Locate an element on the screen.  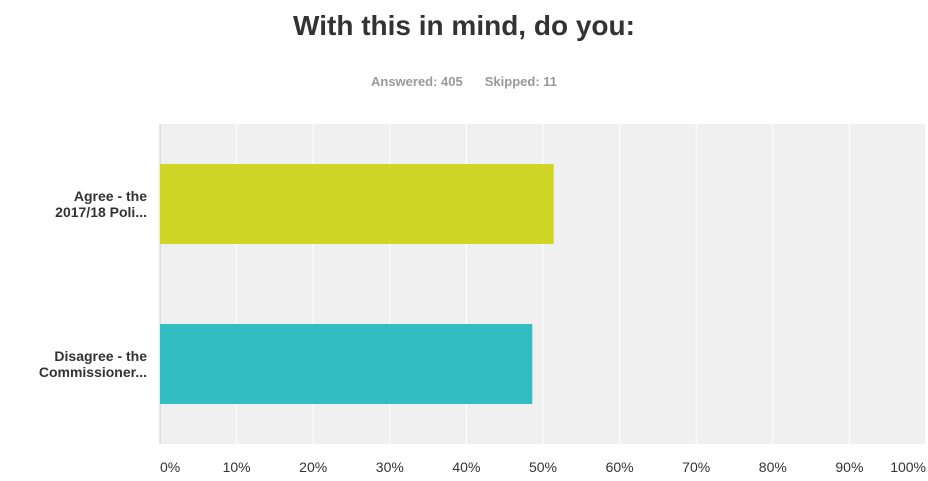
x-tick-label: 90% is located at coordinates (849, 467).